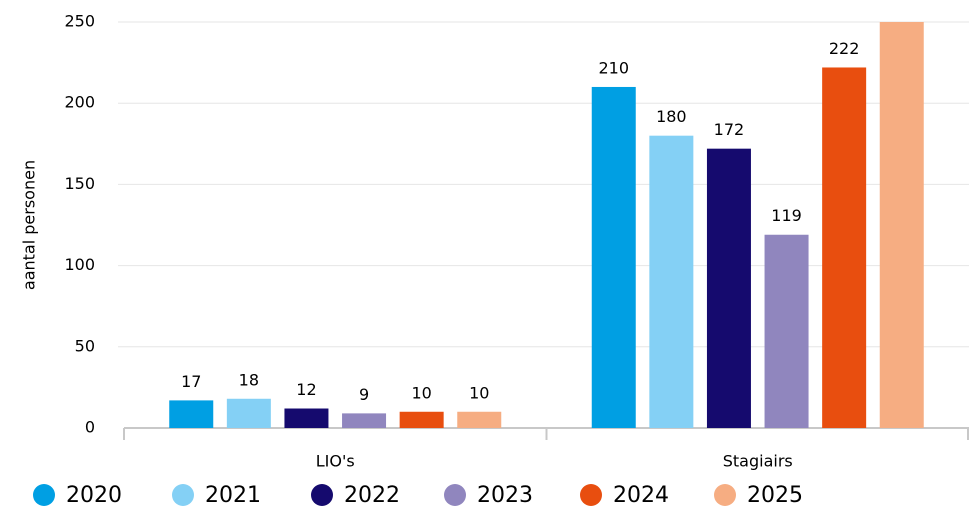 The image size is (969, 507). What do you see at coordinates (505, 495) in the screenshot?
I see `legend-label: 2023` at bounding box center [505, 495].